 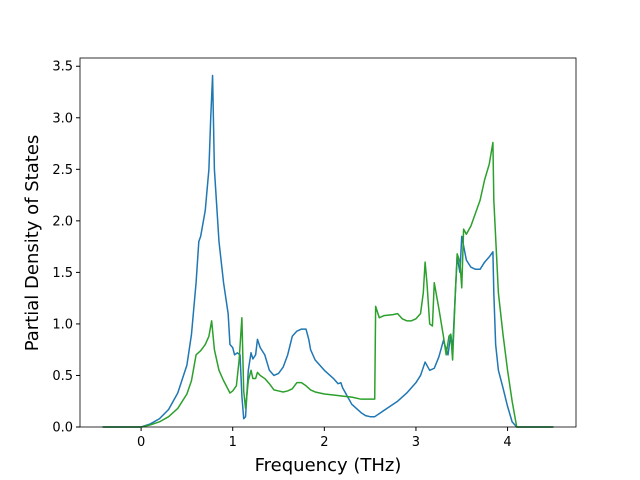 I want to click on y-tick-label: 1.5, so click(x=62, y=273).